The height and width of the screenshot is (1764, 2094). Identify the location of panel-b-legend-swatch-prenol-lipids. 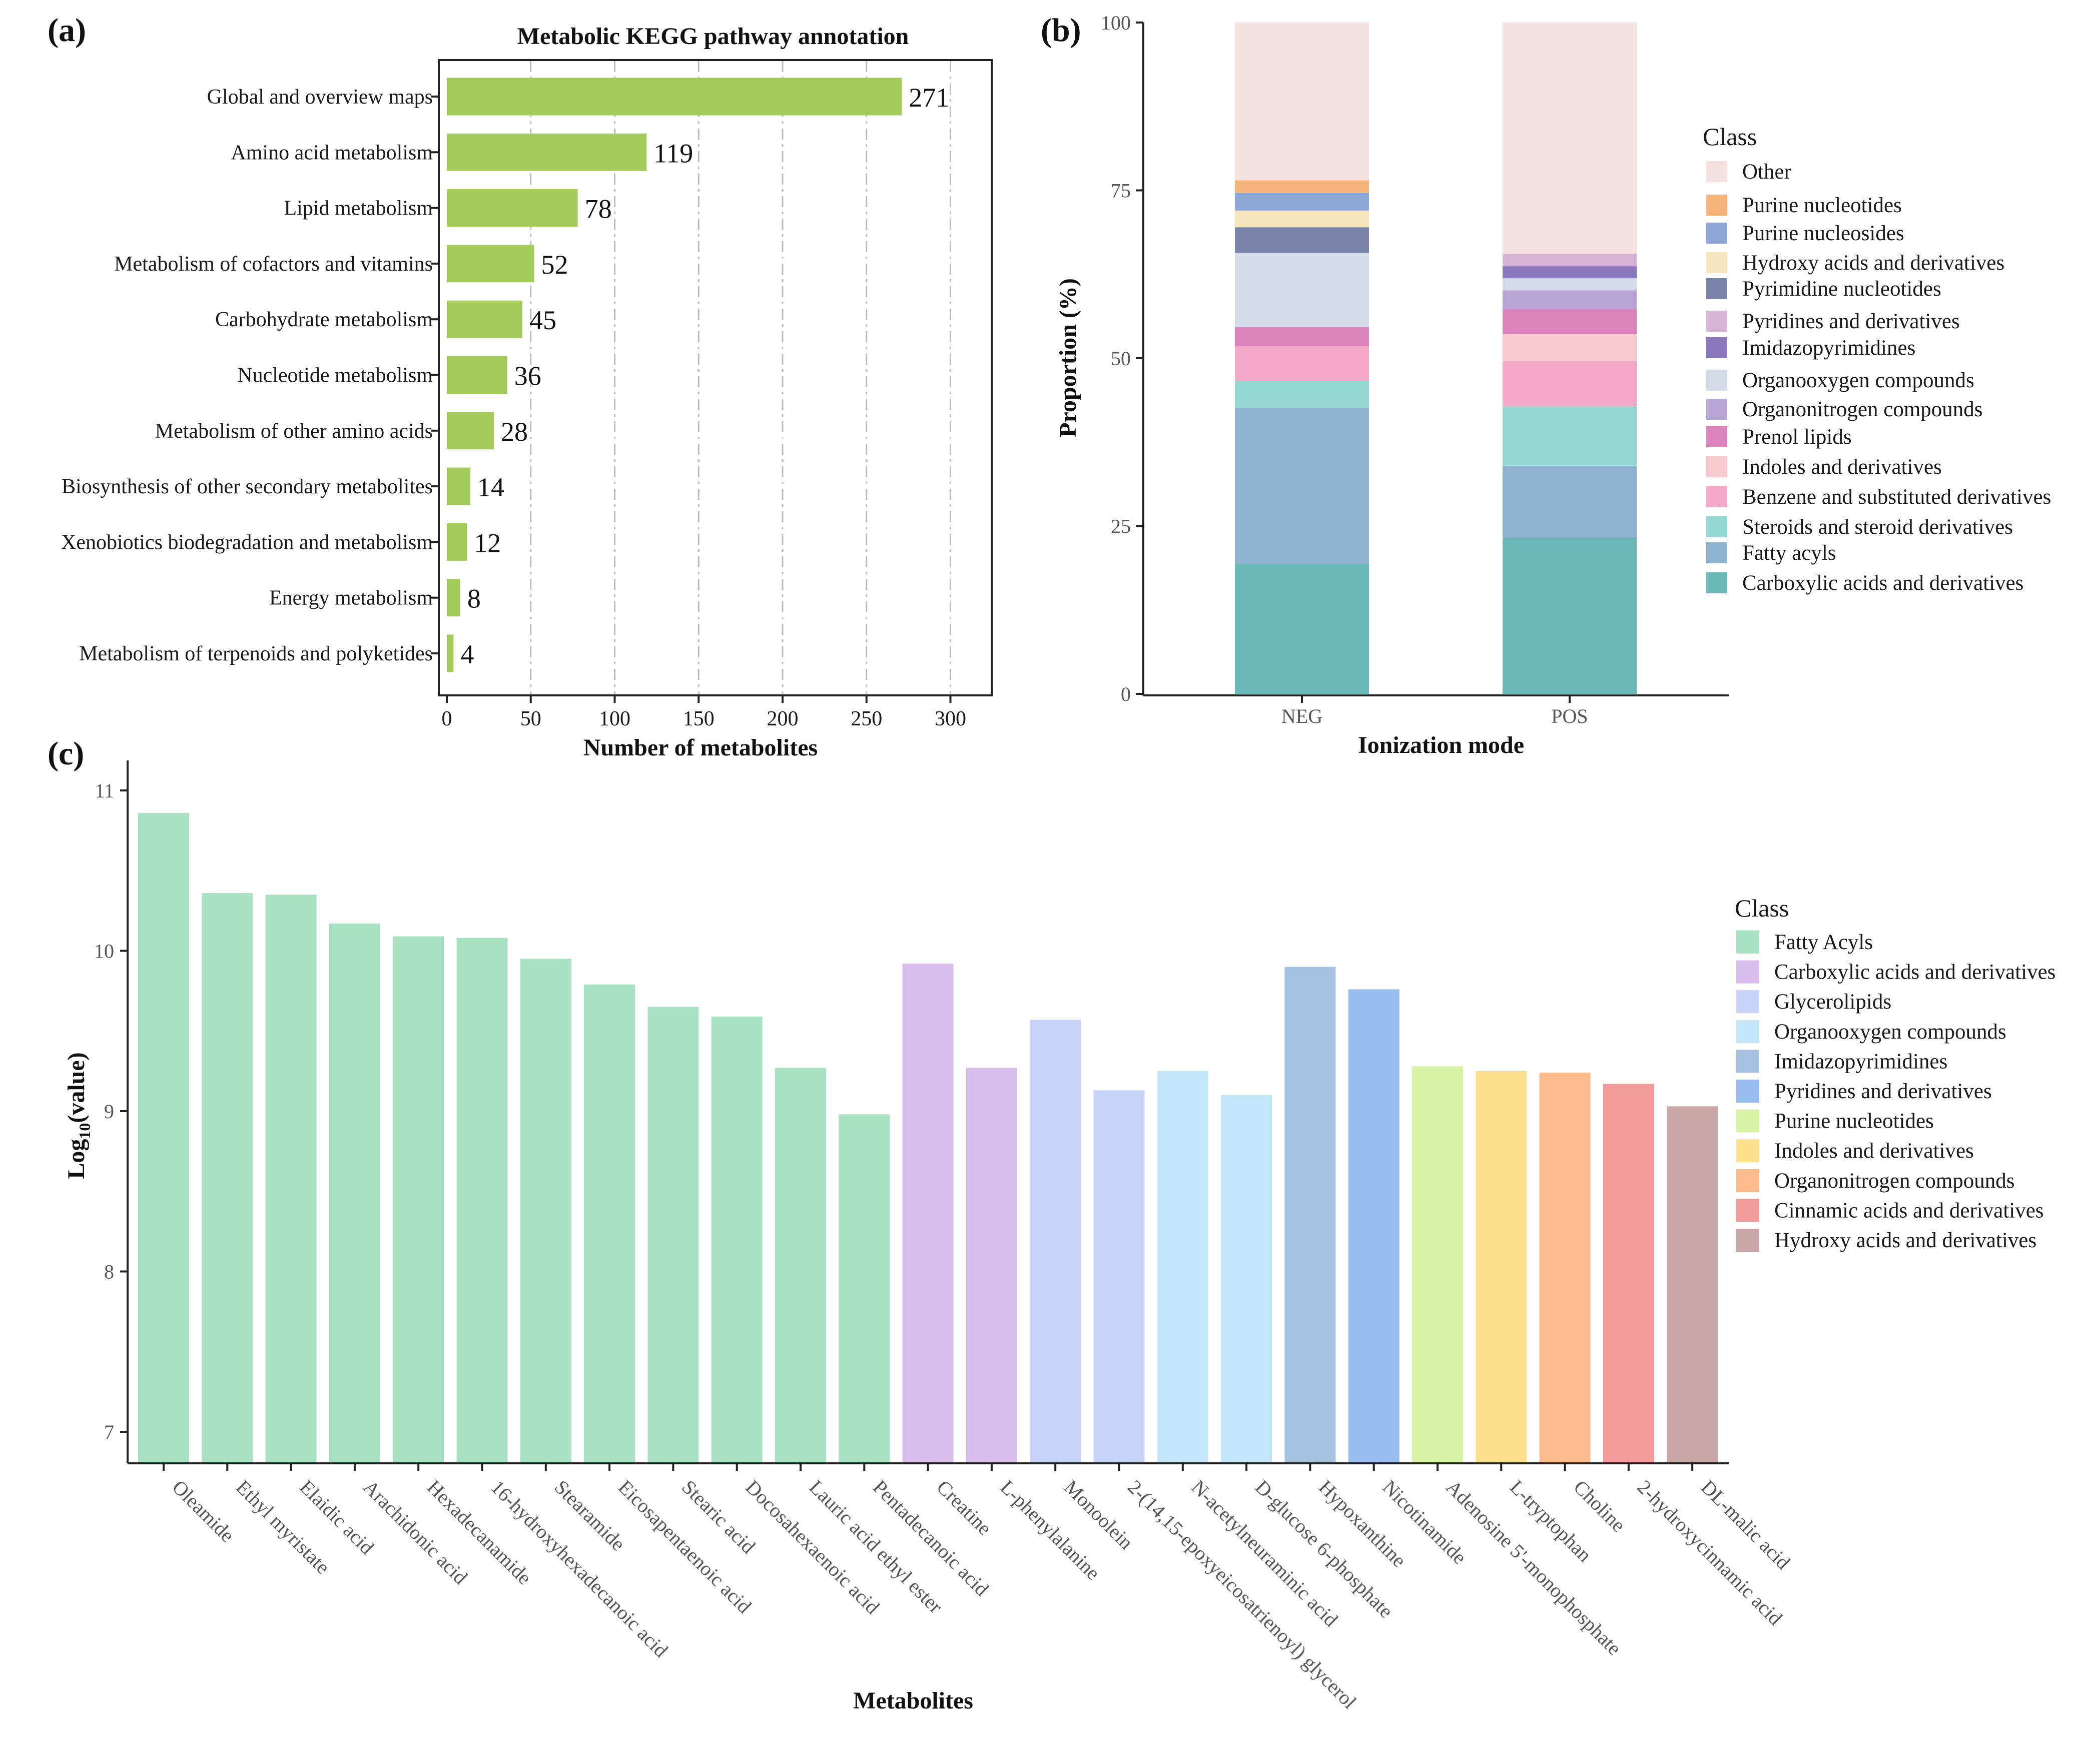
(1716, 436).